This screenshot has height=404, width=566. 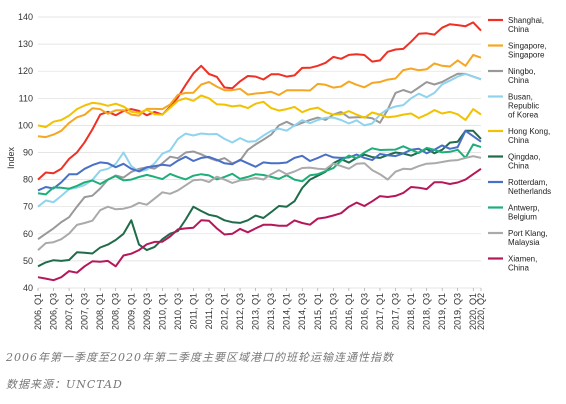 I want to click on legend-label: Shanghai, China, so click(x=526, y=25).